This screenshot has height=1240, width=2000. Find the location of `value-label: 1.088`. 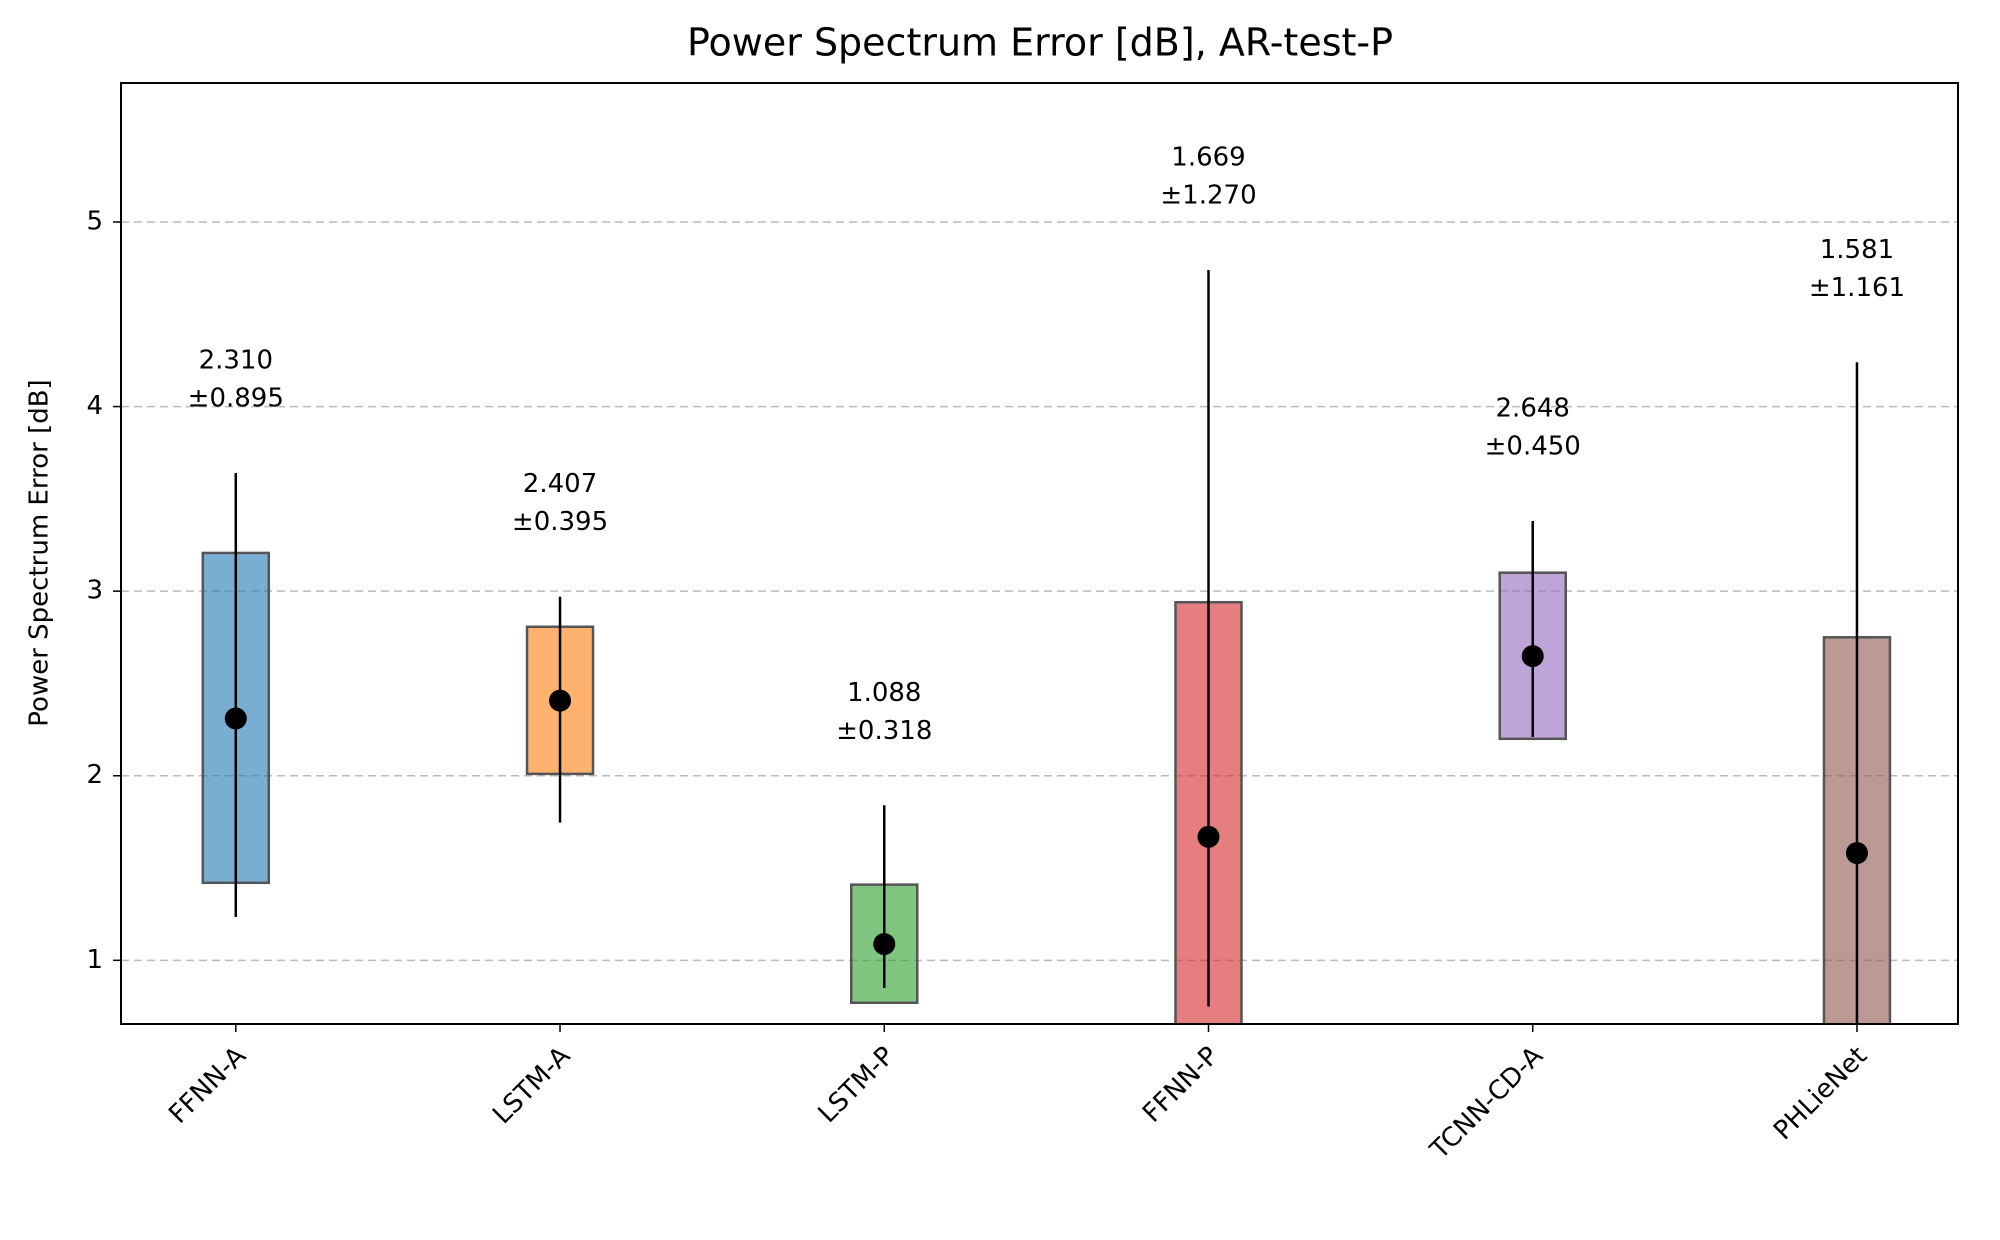

value-label: 1.088 is located at coordinates (884, 693).